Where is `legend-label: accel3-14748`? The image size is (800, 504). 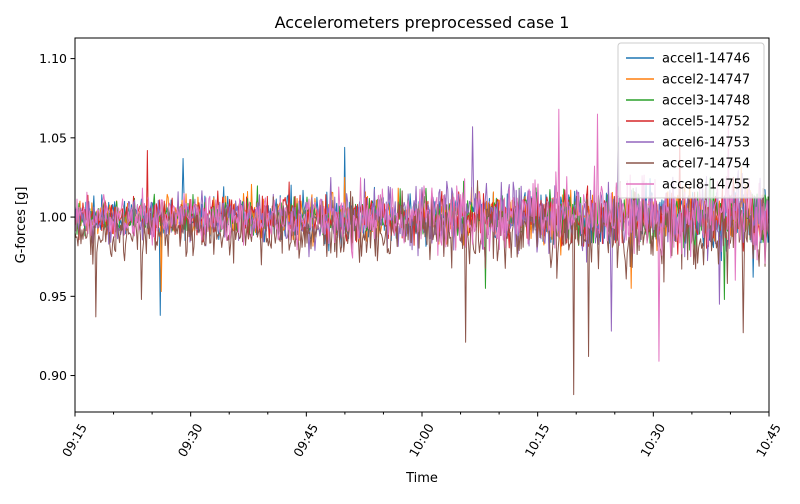 legend-label: accel3-14748 is located at coordinates (706, 101).